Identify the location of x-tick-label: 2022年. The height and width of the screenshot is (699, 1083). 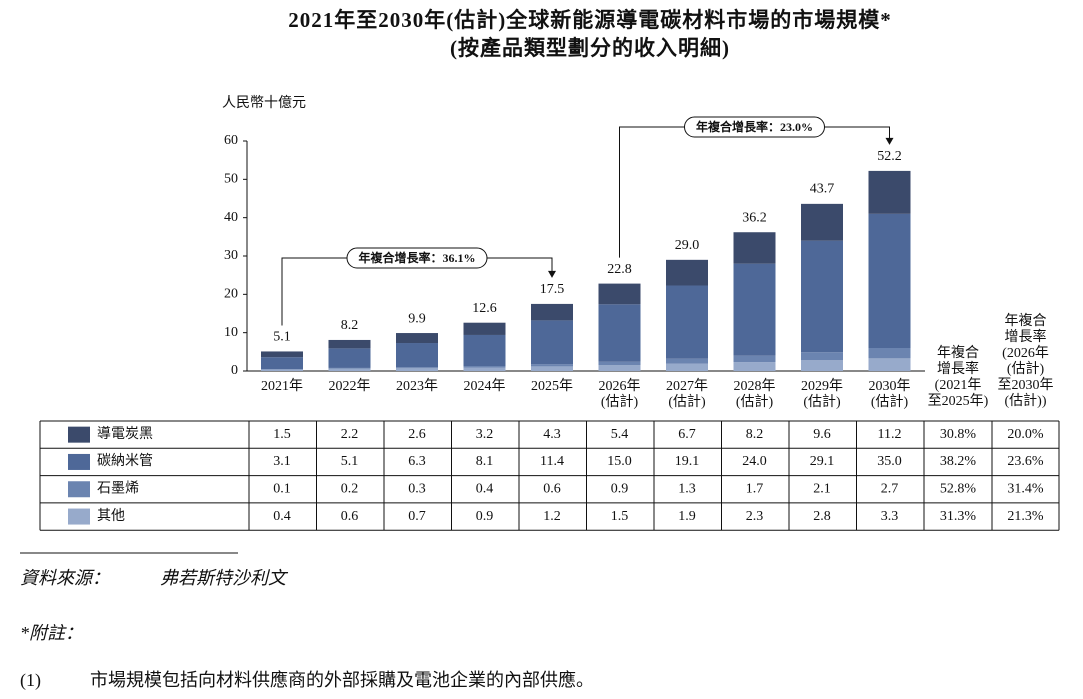
(349, 386).